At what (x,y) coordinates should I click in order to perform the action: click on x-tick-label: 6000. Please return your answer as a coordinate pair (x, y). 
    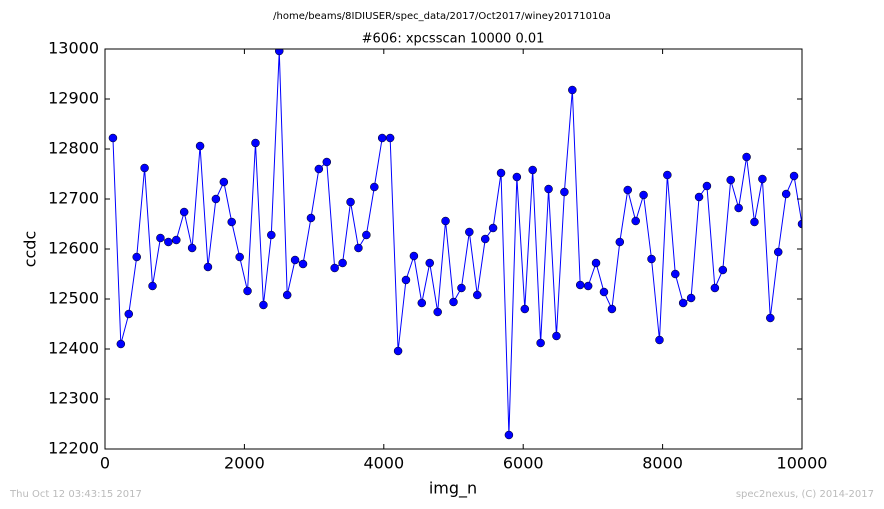
    Looking at the image, I should click on (523, 463).